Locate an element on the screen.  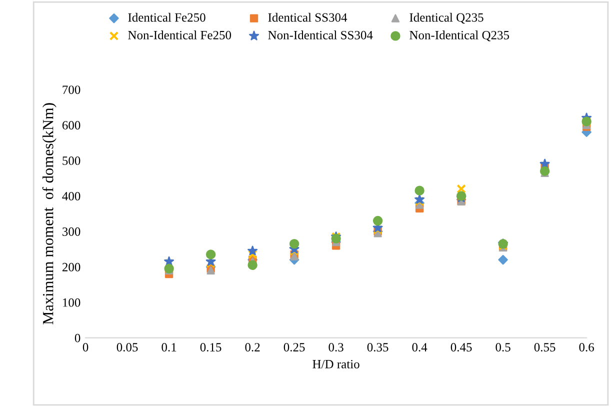
y-tick-label: 400 is located at coordinates (71, 196).